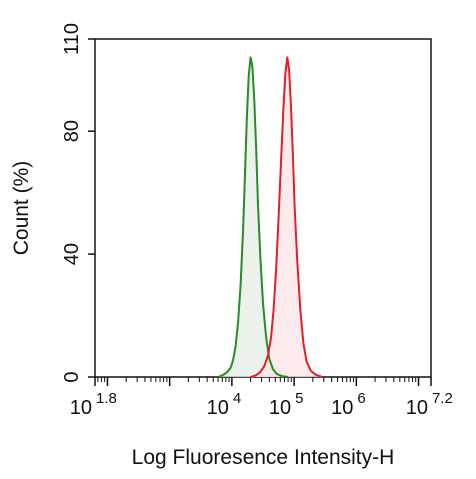 This screenshot has height=479, width=476. What do you see at coordinates (72, 376) in the screenshot?
I see `y-tick-label: 0` at bounding box center [72, 376].